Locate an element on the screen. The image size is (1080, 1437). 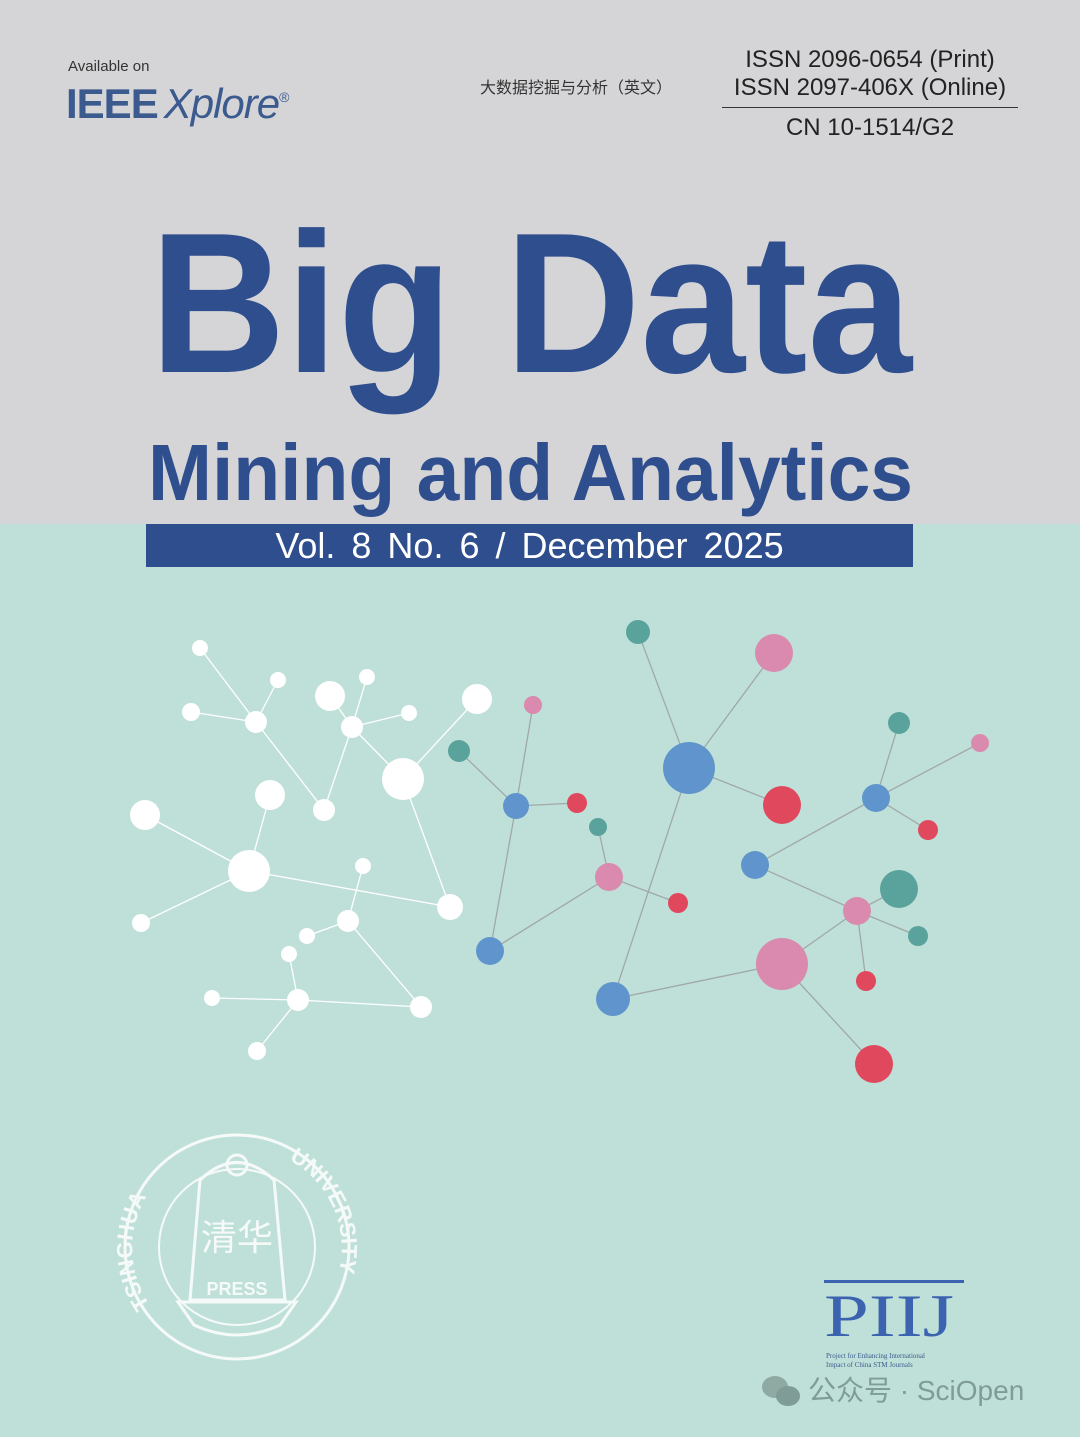
seal-text-left: TSINGHUA is located at coordinates (133, 1251).